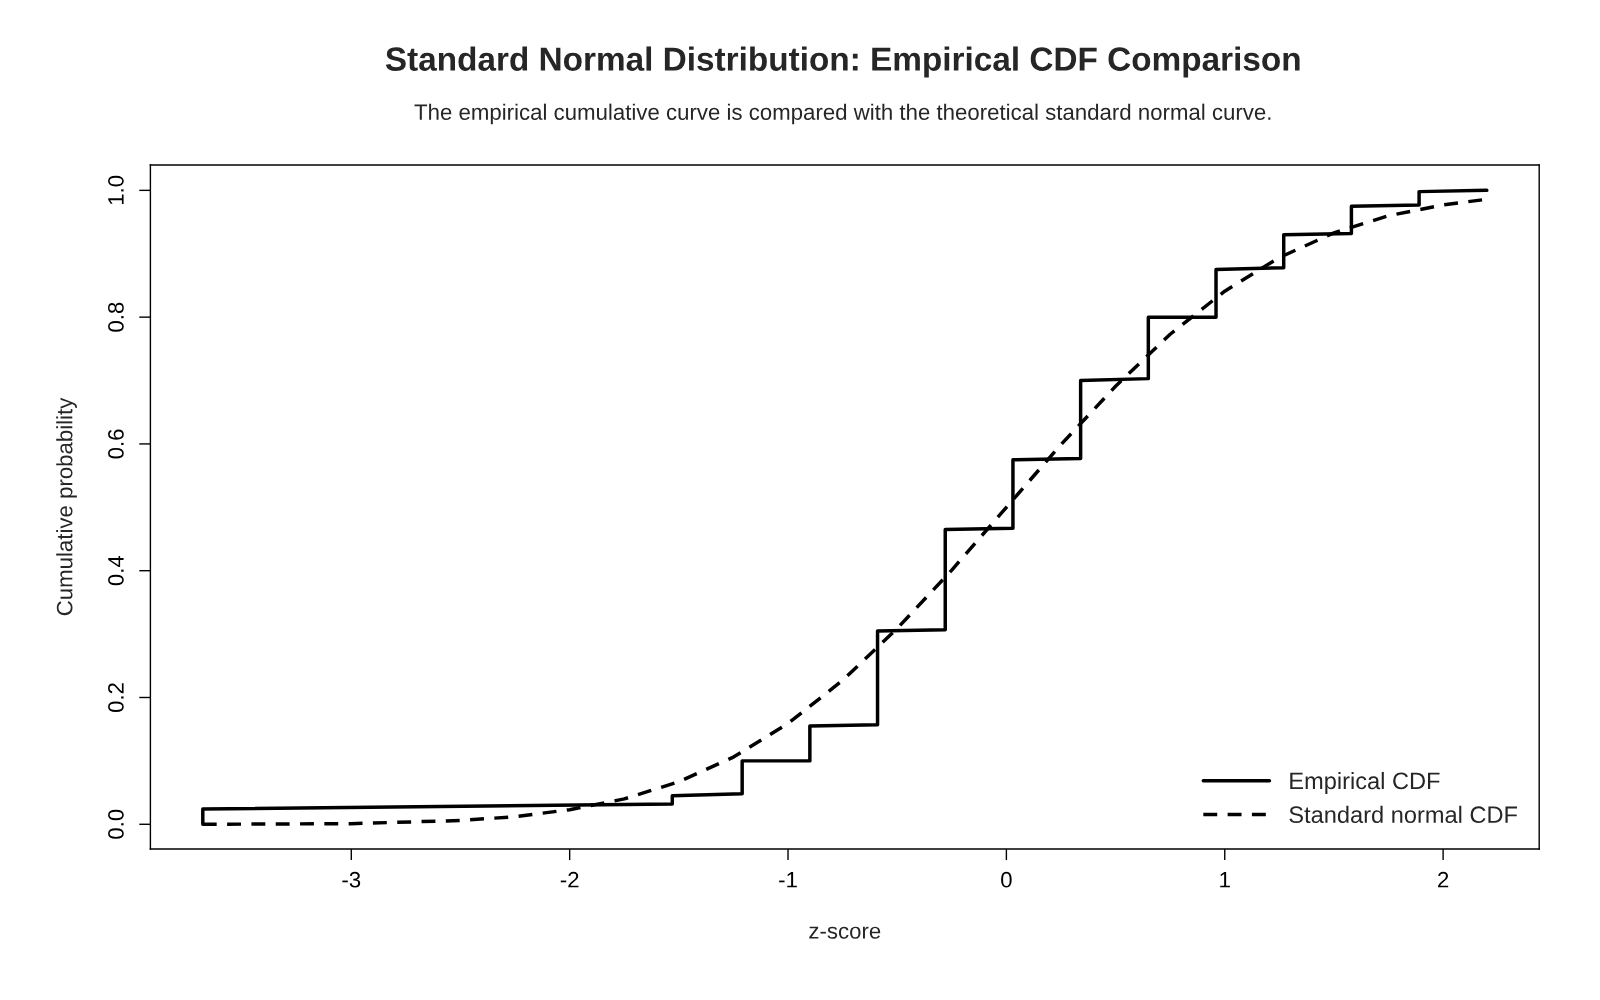 The image size is (1600, 1000). Describe the element at coordinates (116, 444) in the screenshot. I see `y-tick-label: 0.6` at that location.